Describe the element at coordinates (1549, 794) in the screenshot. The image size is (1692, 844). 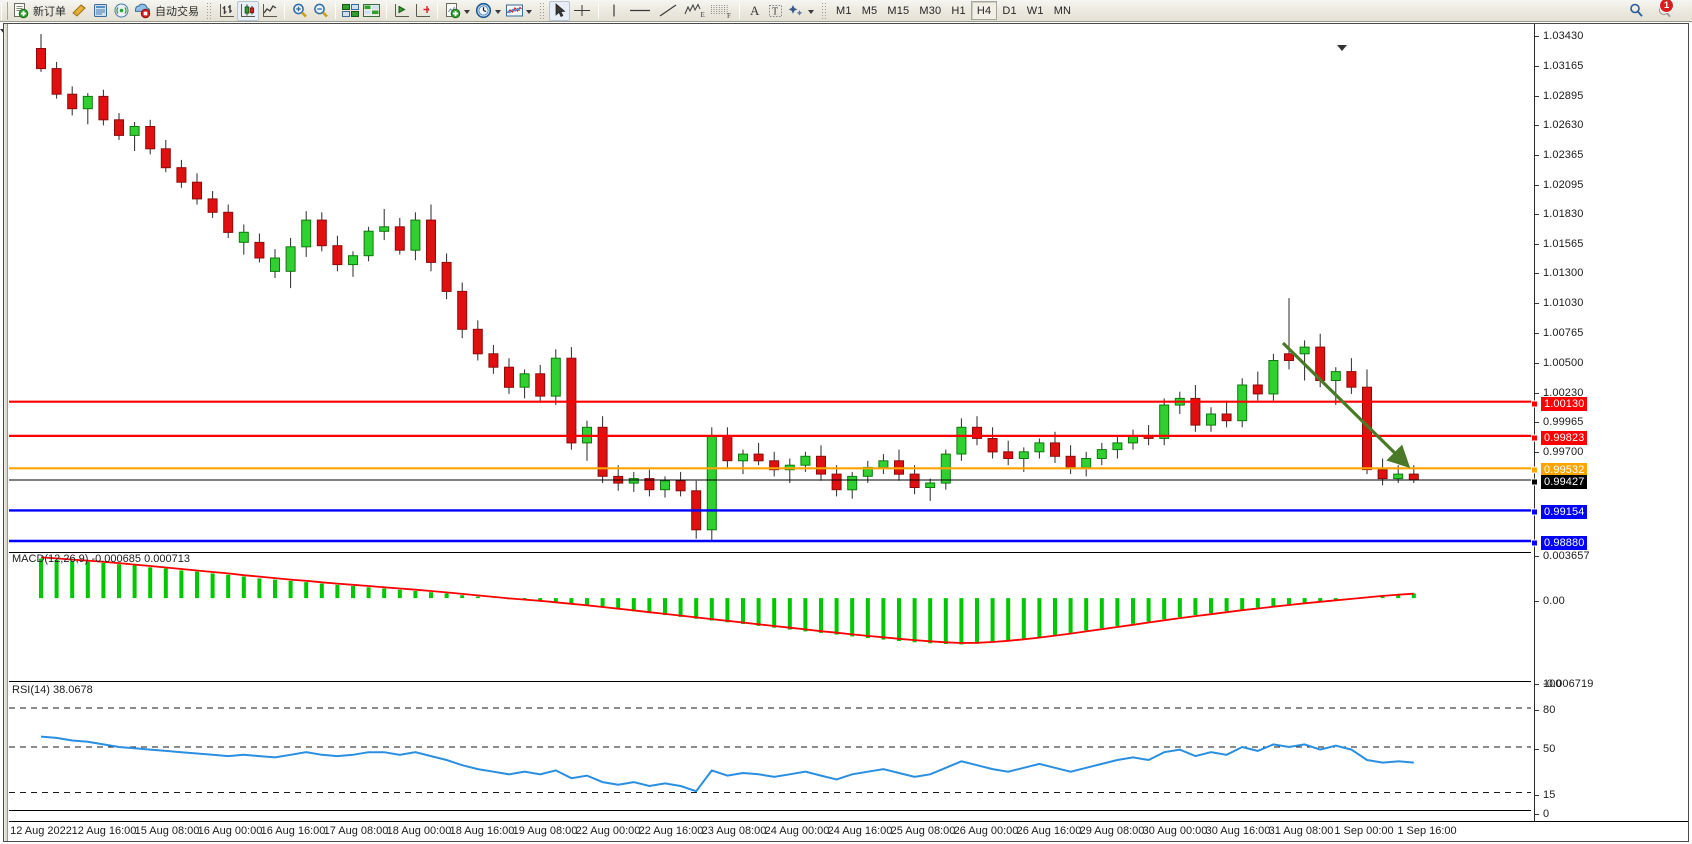
I see `rsi-tick-label: 15` at that location.